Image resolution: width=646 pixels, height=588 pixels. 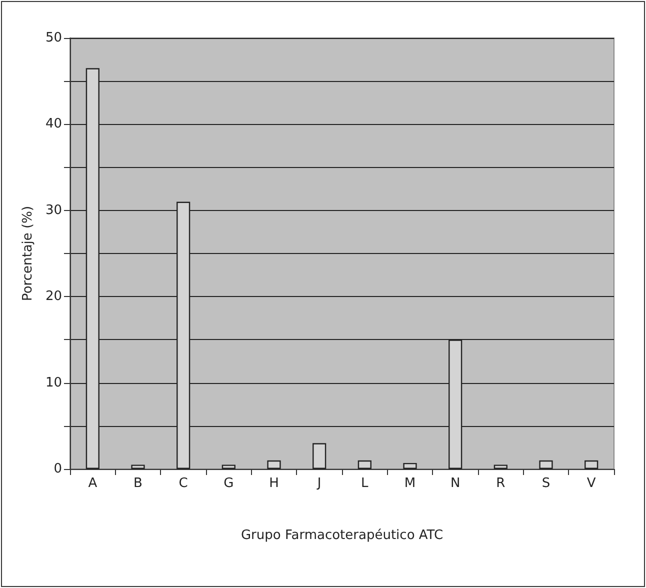 I want to click on x-tick-label: R, so click(x=501, y=483).